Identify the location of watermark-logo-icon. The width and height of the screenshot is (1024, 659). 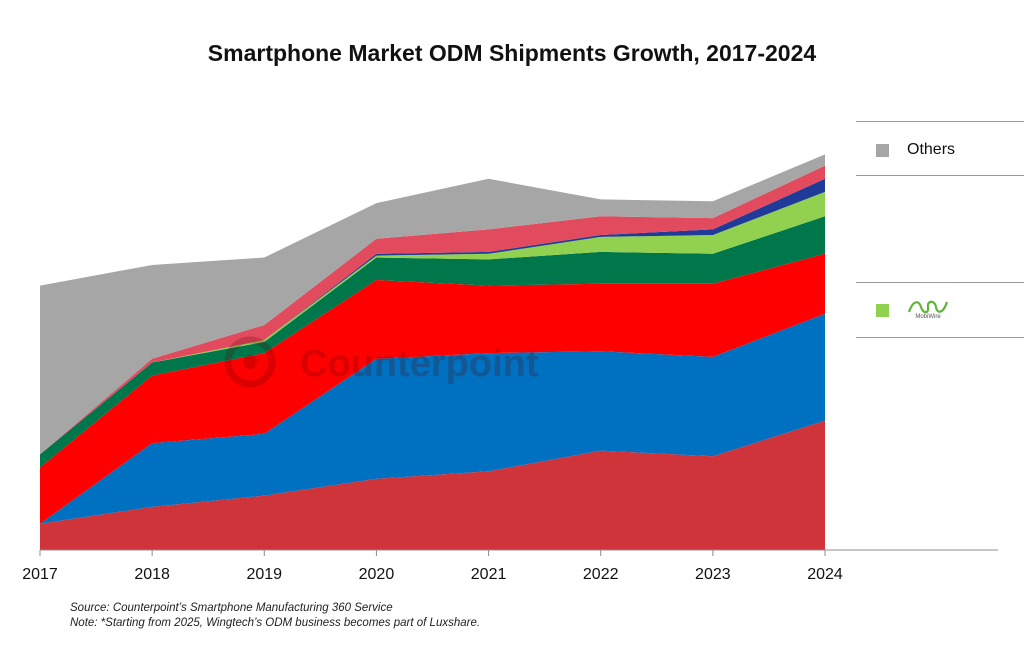
(250, 362).